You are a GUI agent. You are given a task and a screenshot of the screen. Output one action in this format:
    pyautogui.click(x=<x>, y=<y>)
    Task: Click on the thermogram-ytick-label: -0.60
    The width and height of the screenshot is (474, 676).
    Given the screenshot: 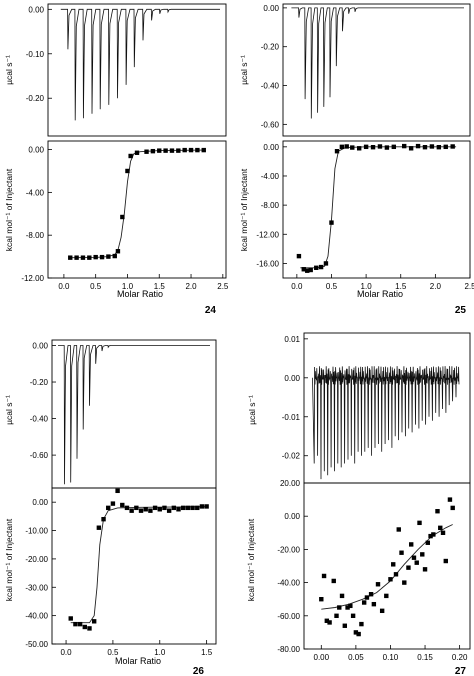 What is the action you would take?
    pyautogui.click(x=39, y=455)
    